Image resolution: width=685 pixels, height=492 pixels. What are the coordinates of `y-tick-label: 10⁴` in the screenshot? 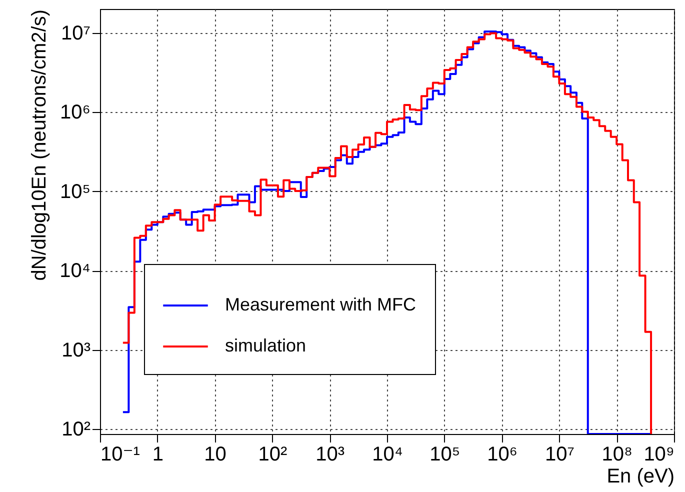 It's located at (75, 271).